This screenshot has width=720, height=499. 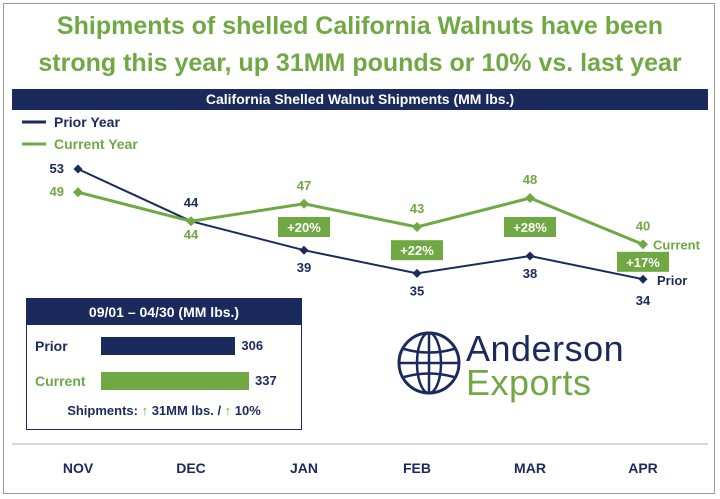 What do you see at coordinates (530, 179) in the screenshot?
I see `data-label: 48` at bounding box center [530, 179].